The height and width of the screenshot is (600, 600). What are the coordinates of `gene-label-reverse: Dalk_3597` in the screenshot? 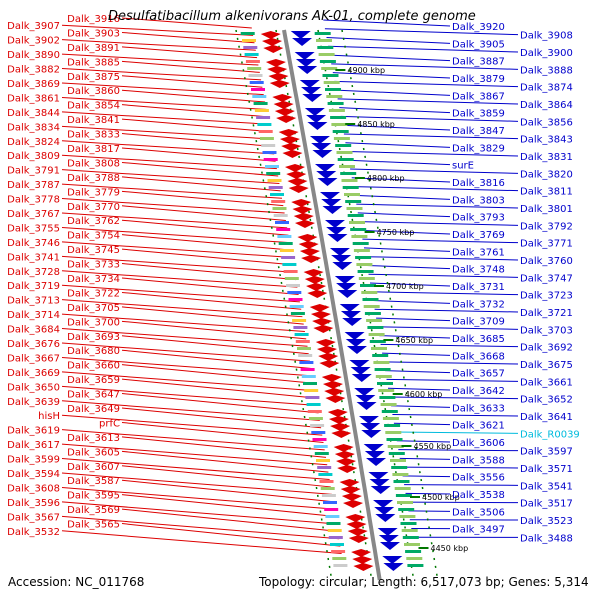 It's located at (546, 452).